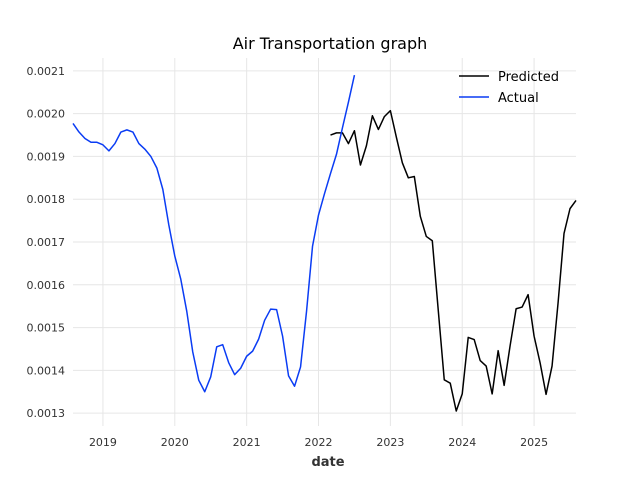 This screenshot has height=480, width=640. I want to click on y-tick-label: 0.0017, so click(46, 242).